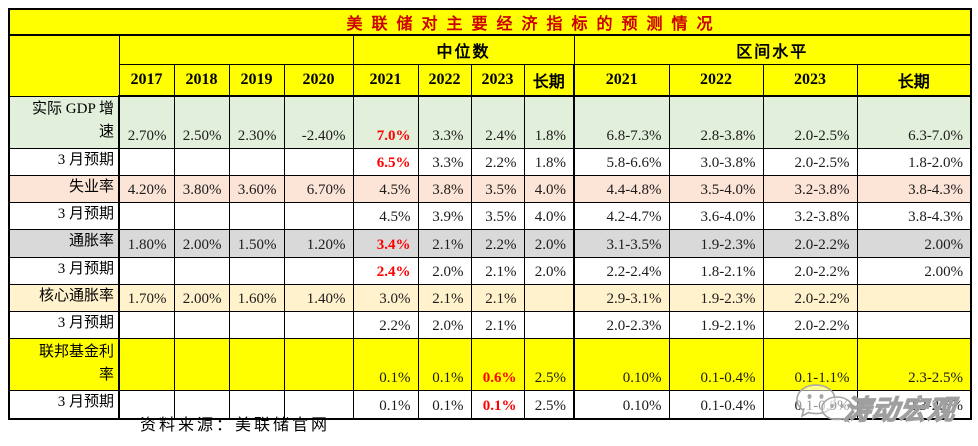 The width and height of the screenshot is (978, 446). Describe the element at coordinates (716, 161) in the screenshot. I see `table-cell: 3.0-3.8%` at that location.